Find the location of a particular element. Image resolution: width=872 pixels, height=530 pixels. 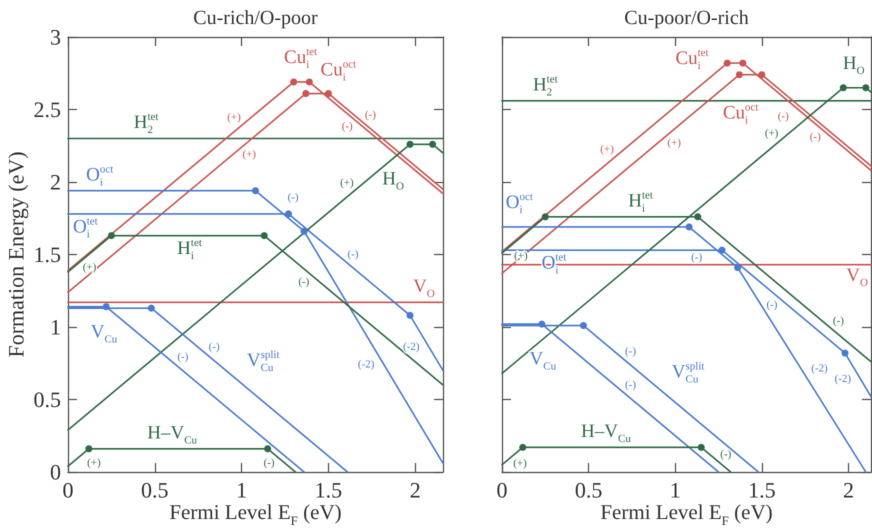

y-tick-label: 1 is located at coordinates (55, 327).